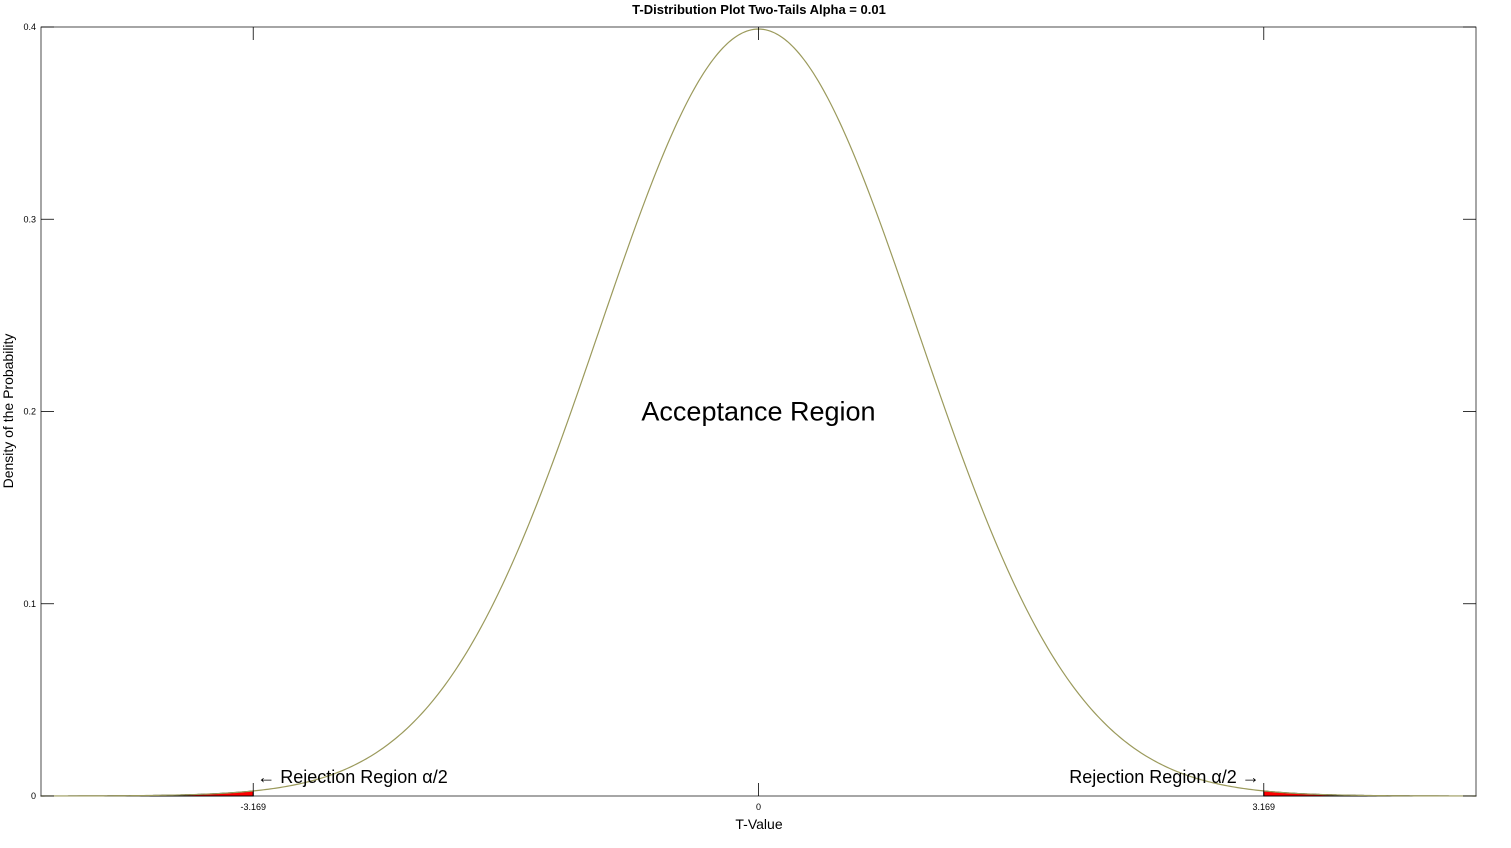  What do you see at coordinates (33, 796) in the screenshot?
I see `y-tick-label-0: 0` at bounding box center [33, 796].